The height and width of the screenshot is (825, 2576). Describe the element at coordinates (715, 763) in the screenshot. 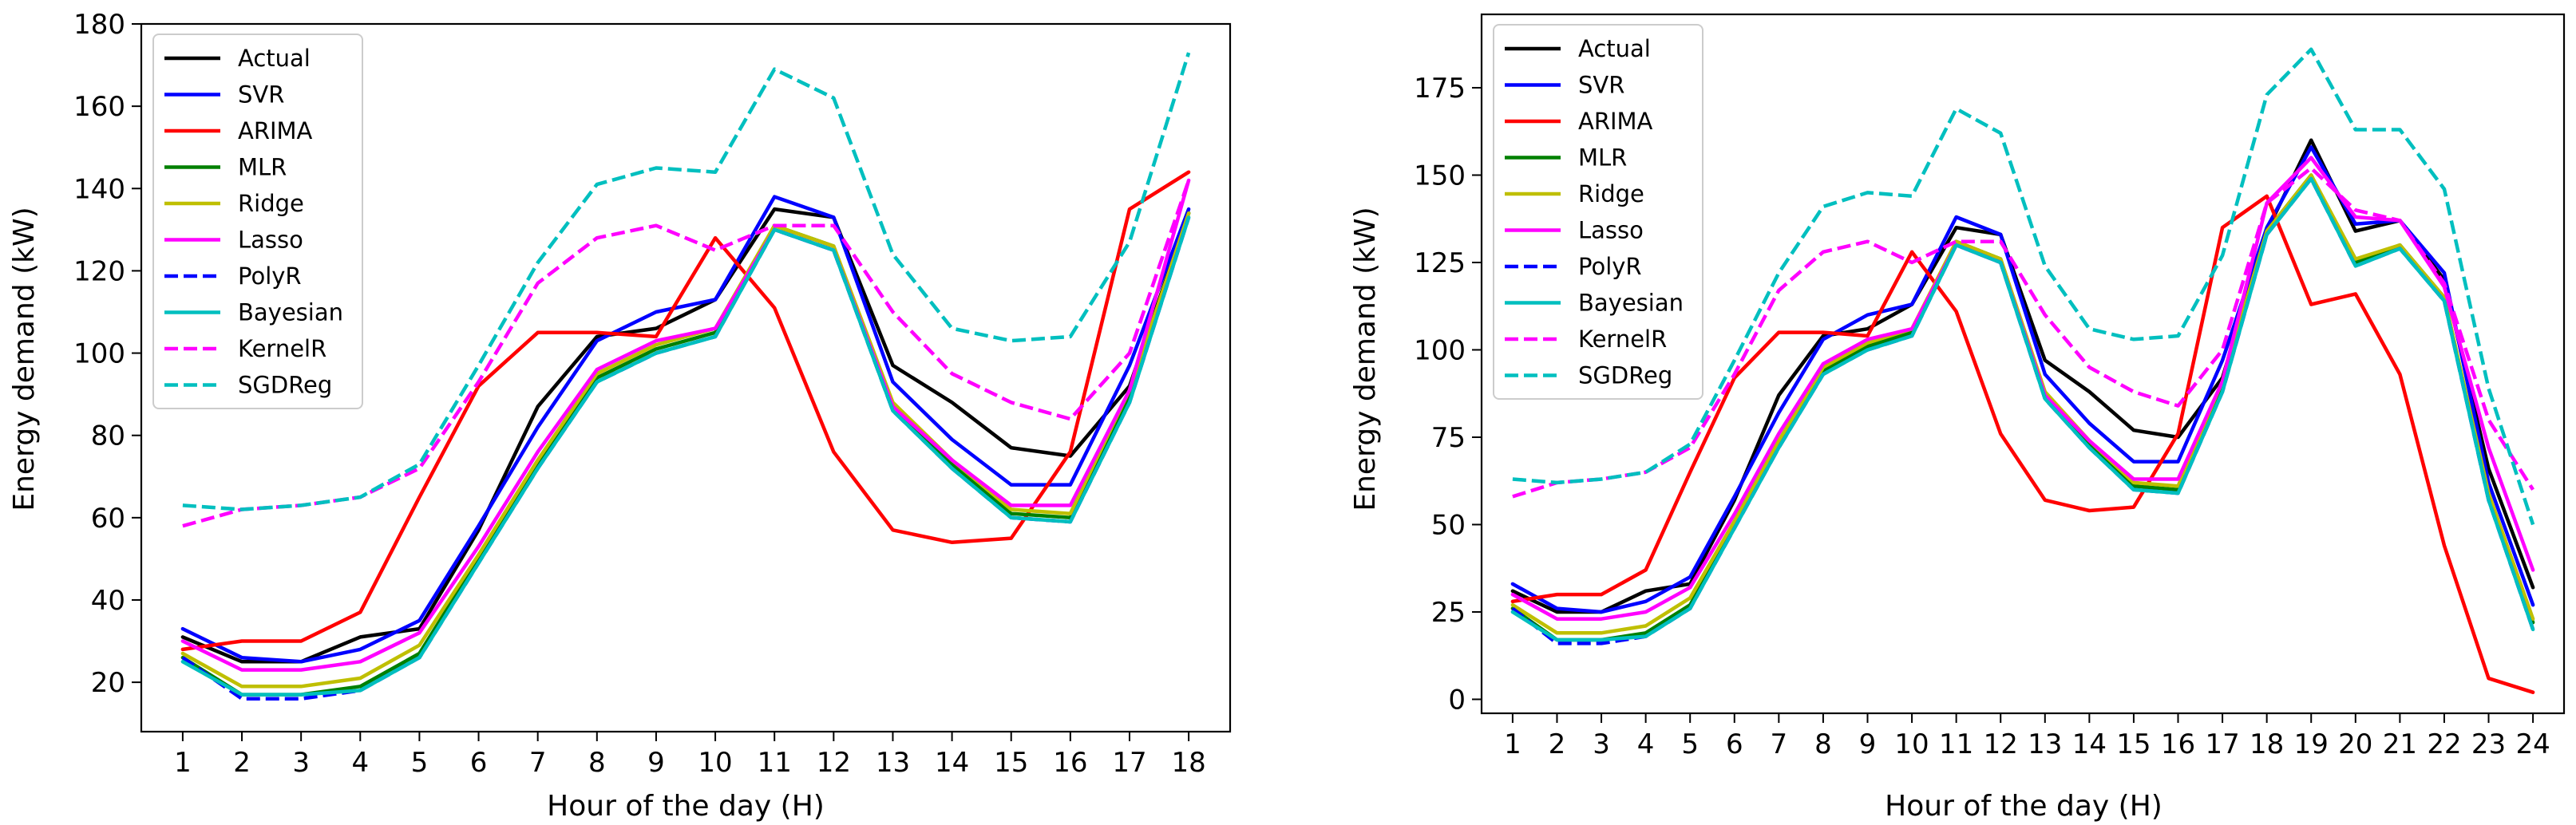

I see `left-x-tick-label-10: 10` at that location.